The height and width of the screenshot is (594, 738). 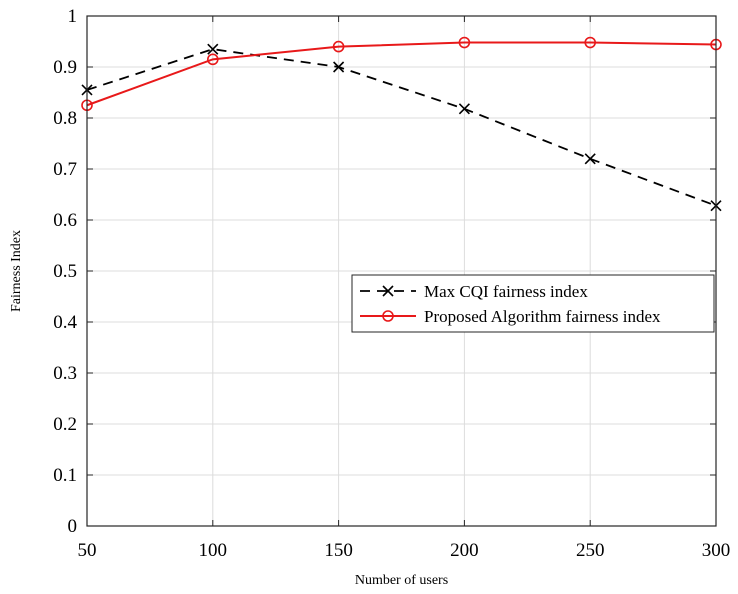 I want to click on y-tick-label: 0.9, so click(x=65, y=67).